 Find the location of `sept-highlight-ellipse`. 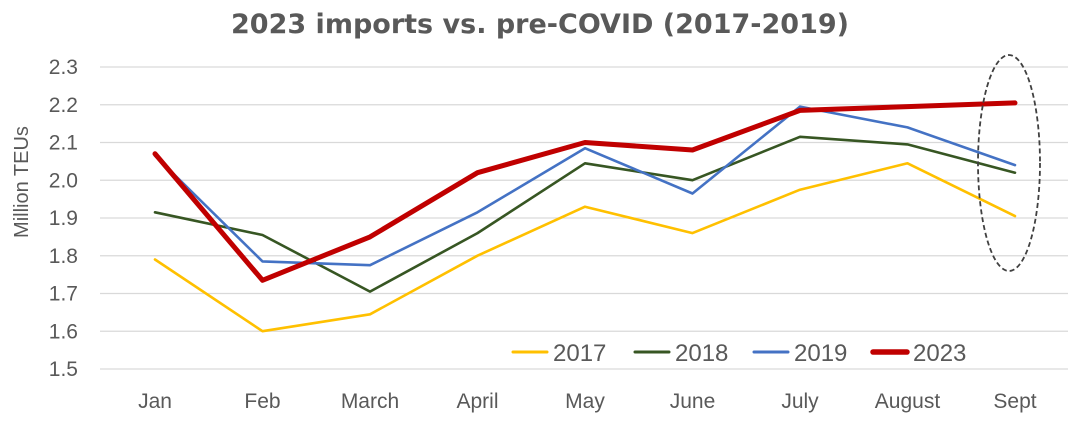

sept-highlight-ellipse is located at coordinates (1009, 163).